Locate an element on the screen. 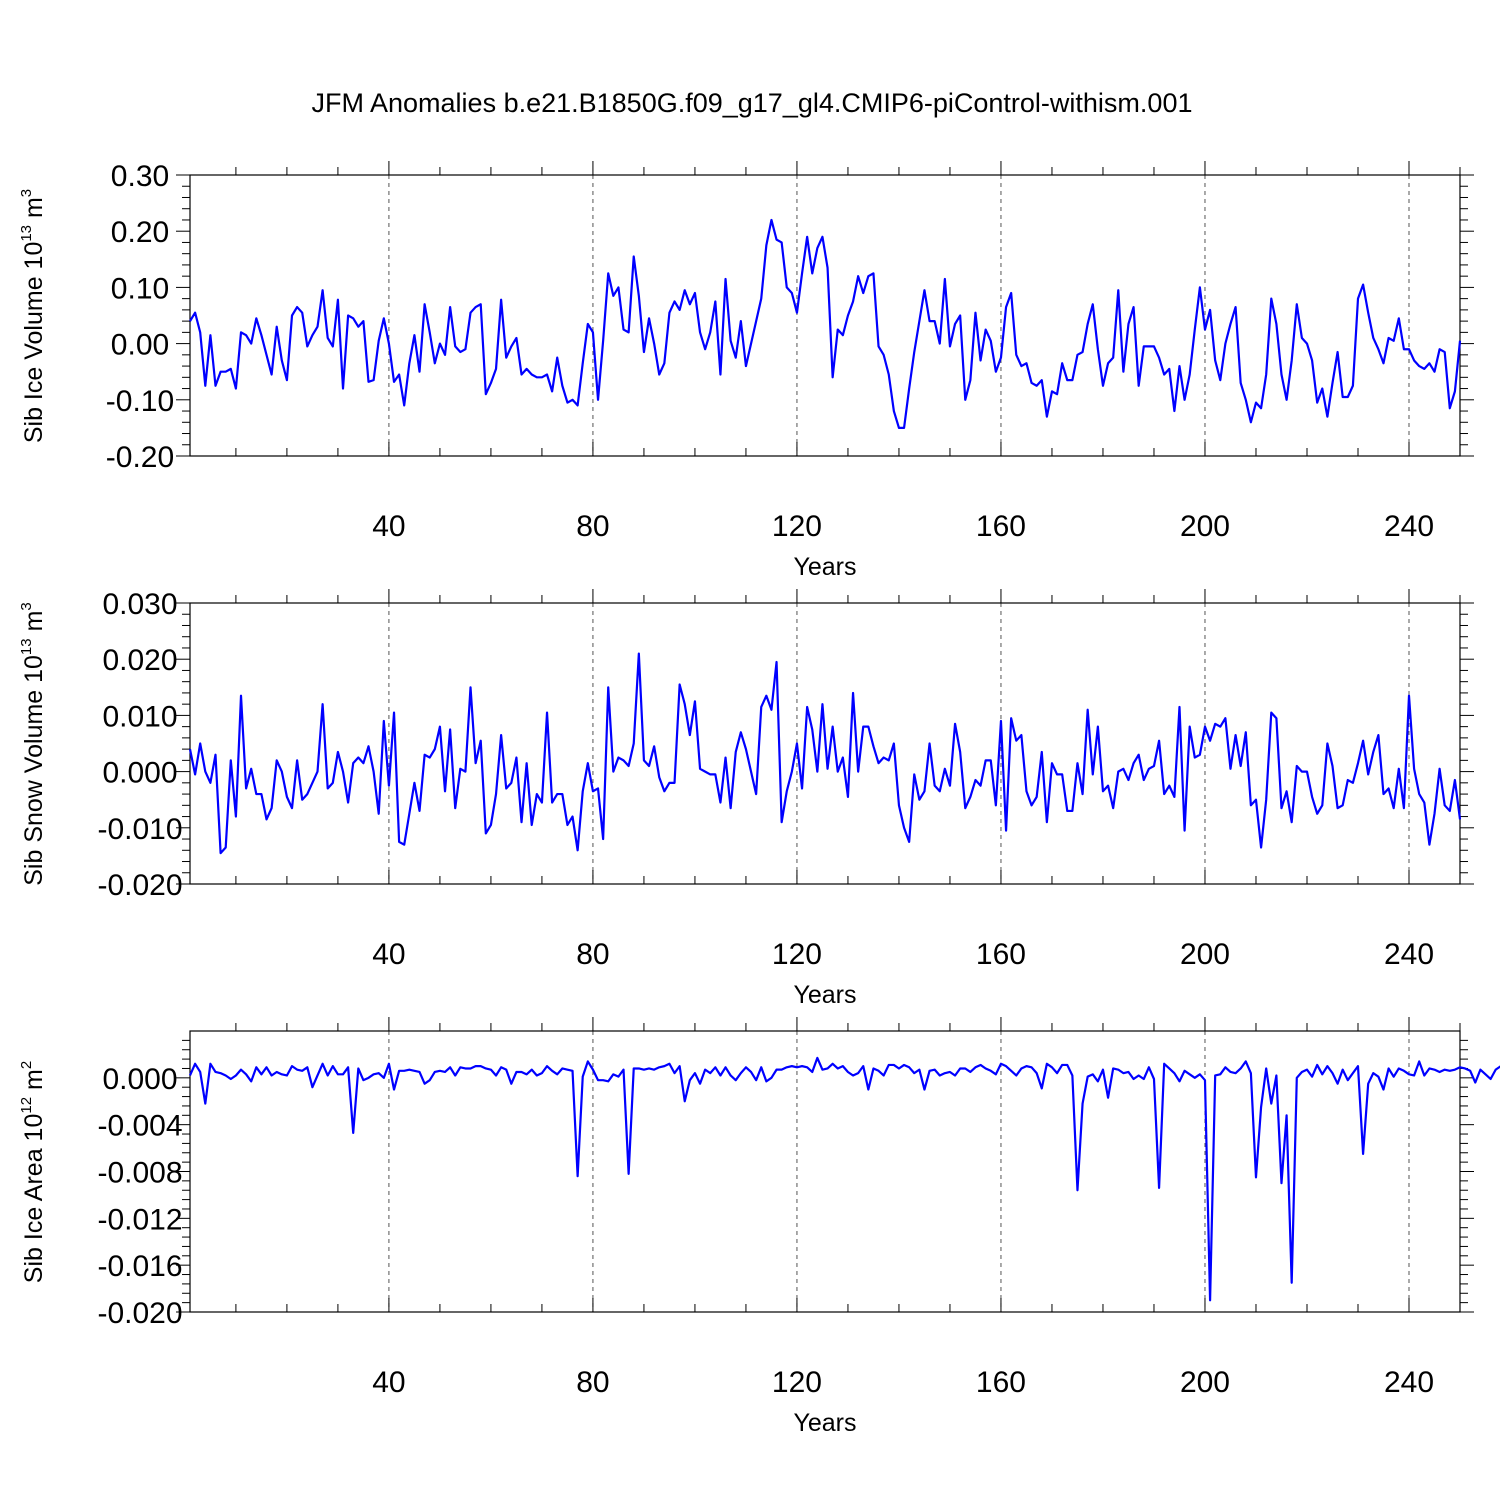 Image resolution: width=1500 pixels, height=1500 pixels. y-axis-label-main: Sib Snow Volume 10 is located at coordinates (34, 770).